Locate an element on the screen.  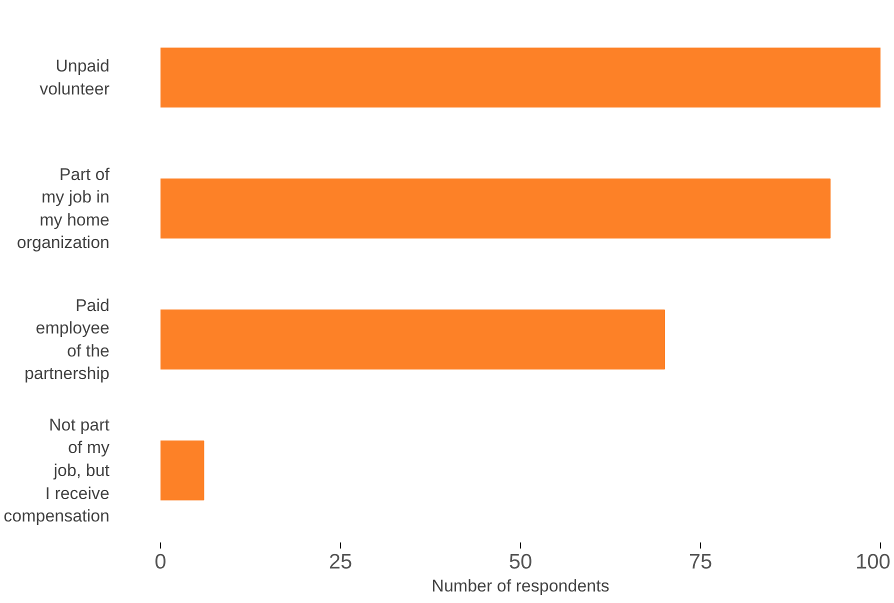
x-tick-label: 75 is located at coordinates (700, 562).